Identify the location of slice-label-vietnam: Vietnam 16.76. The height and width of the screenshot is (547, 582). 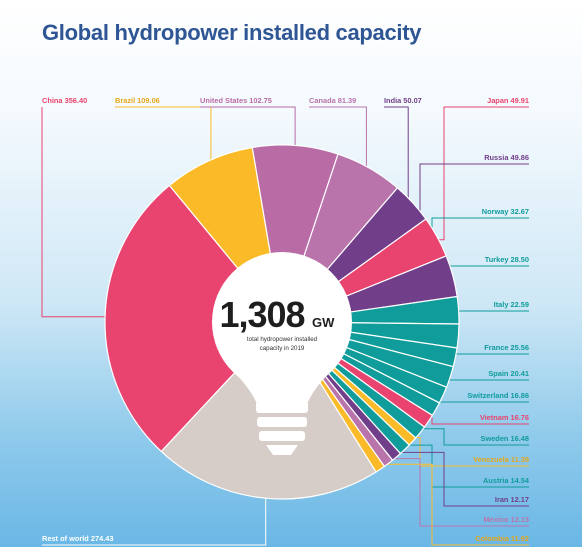
(504, 417).